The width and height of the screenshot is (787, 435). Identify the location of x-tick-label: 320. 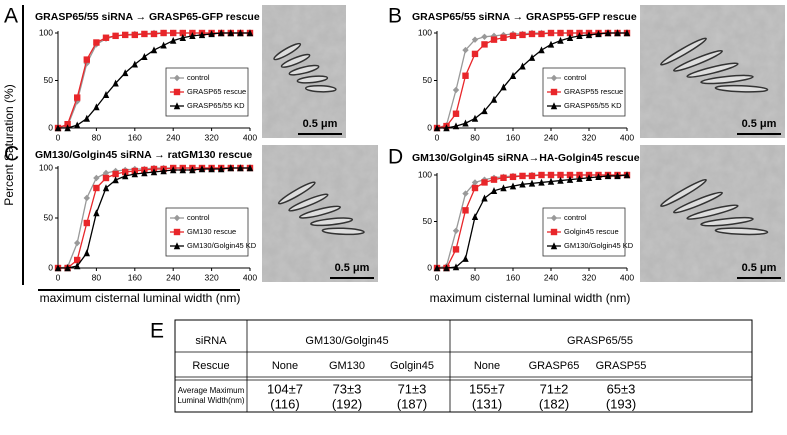
(589, 137).